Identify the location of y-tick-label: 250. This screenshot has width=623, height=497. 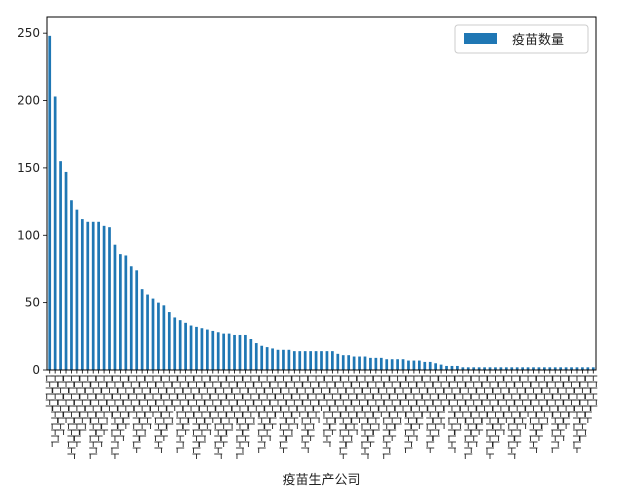
(28, 33).